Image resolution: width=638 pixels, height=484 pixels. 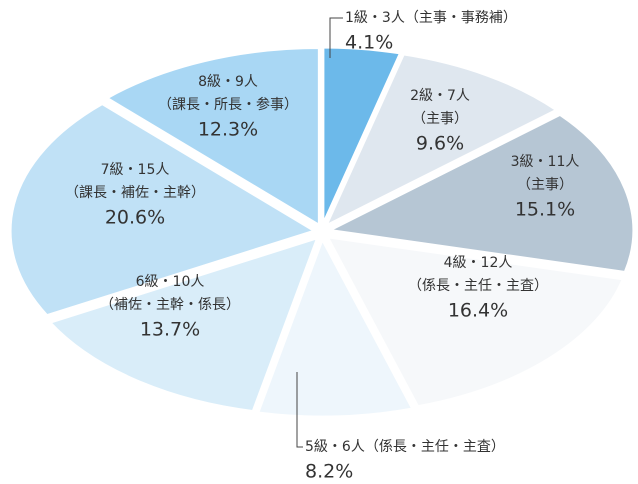 What do you see at coordinates (478, 263) in the screenshot?
I see `slice-label: 4級・12人` at bounding box center [478, 263].